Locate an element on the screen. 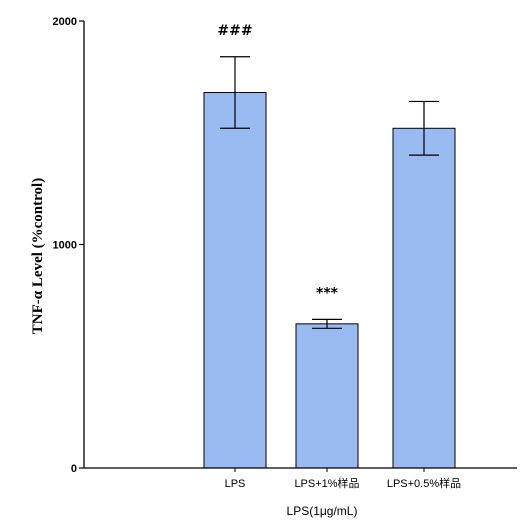 The image size is (530, 531). y-tick-label-3: 2000 is located at coordinates (65, 22).